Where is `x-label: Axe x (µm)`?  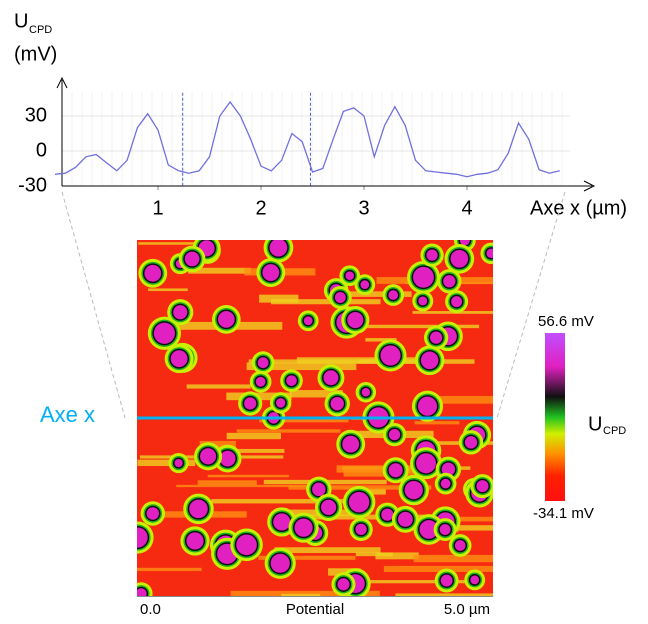
x-label: Axe x (µm) is located at coordinates (578, 208).